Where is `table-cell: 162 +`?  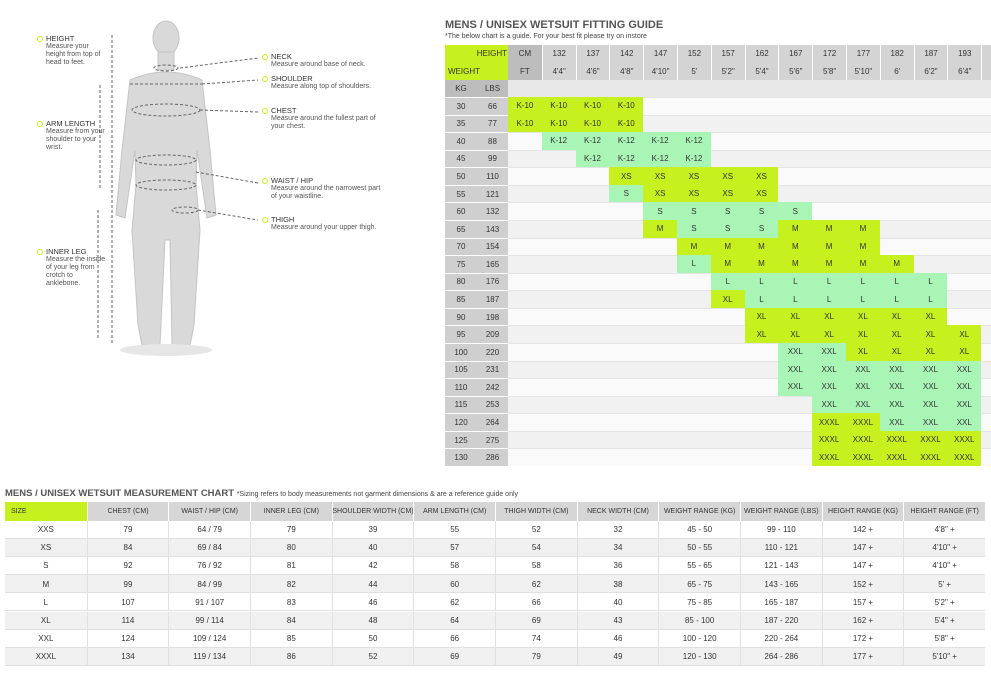 table-cell: 162 + is located at coordinates (862, 620).